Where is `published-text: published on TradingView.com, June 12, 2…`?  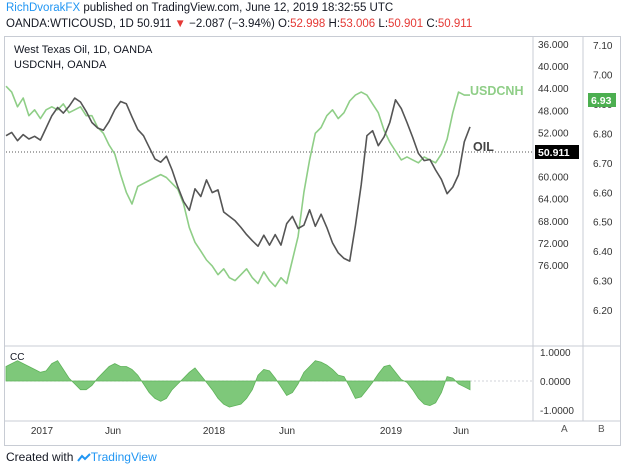 published-text: published on TradingView.com, June 12, 2… is located at coordinates (237, 8).